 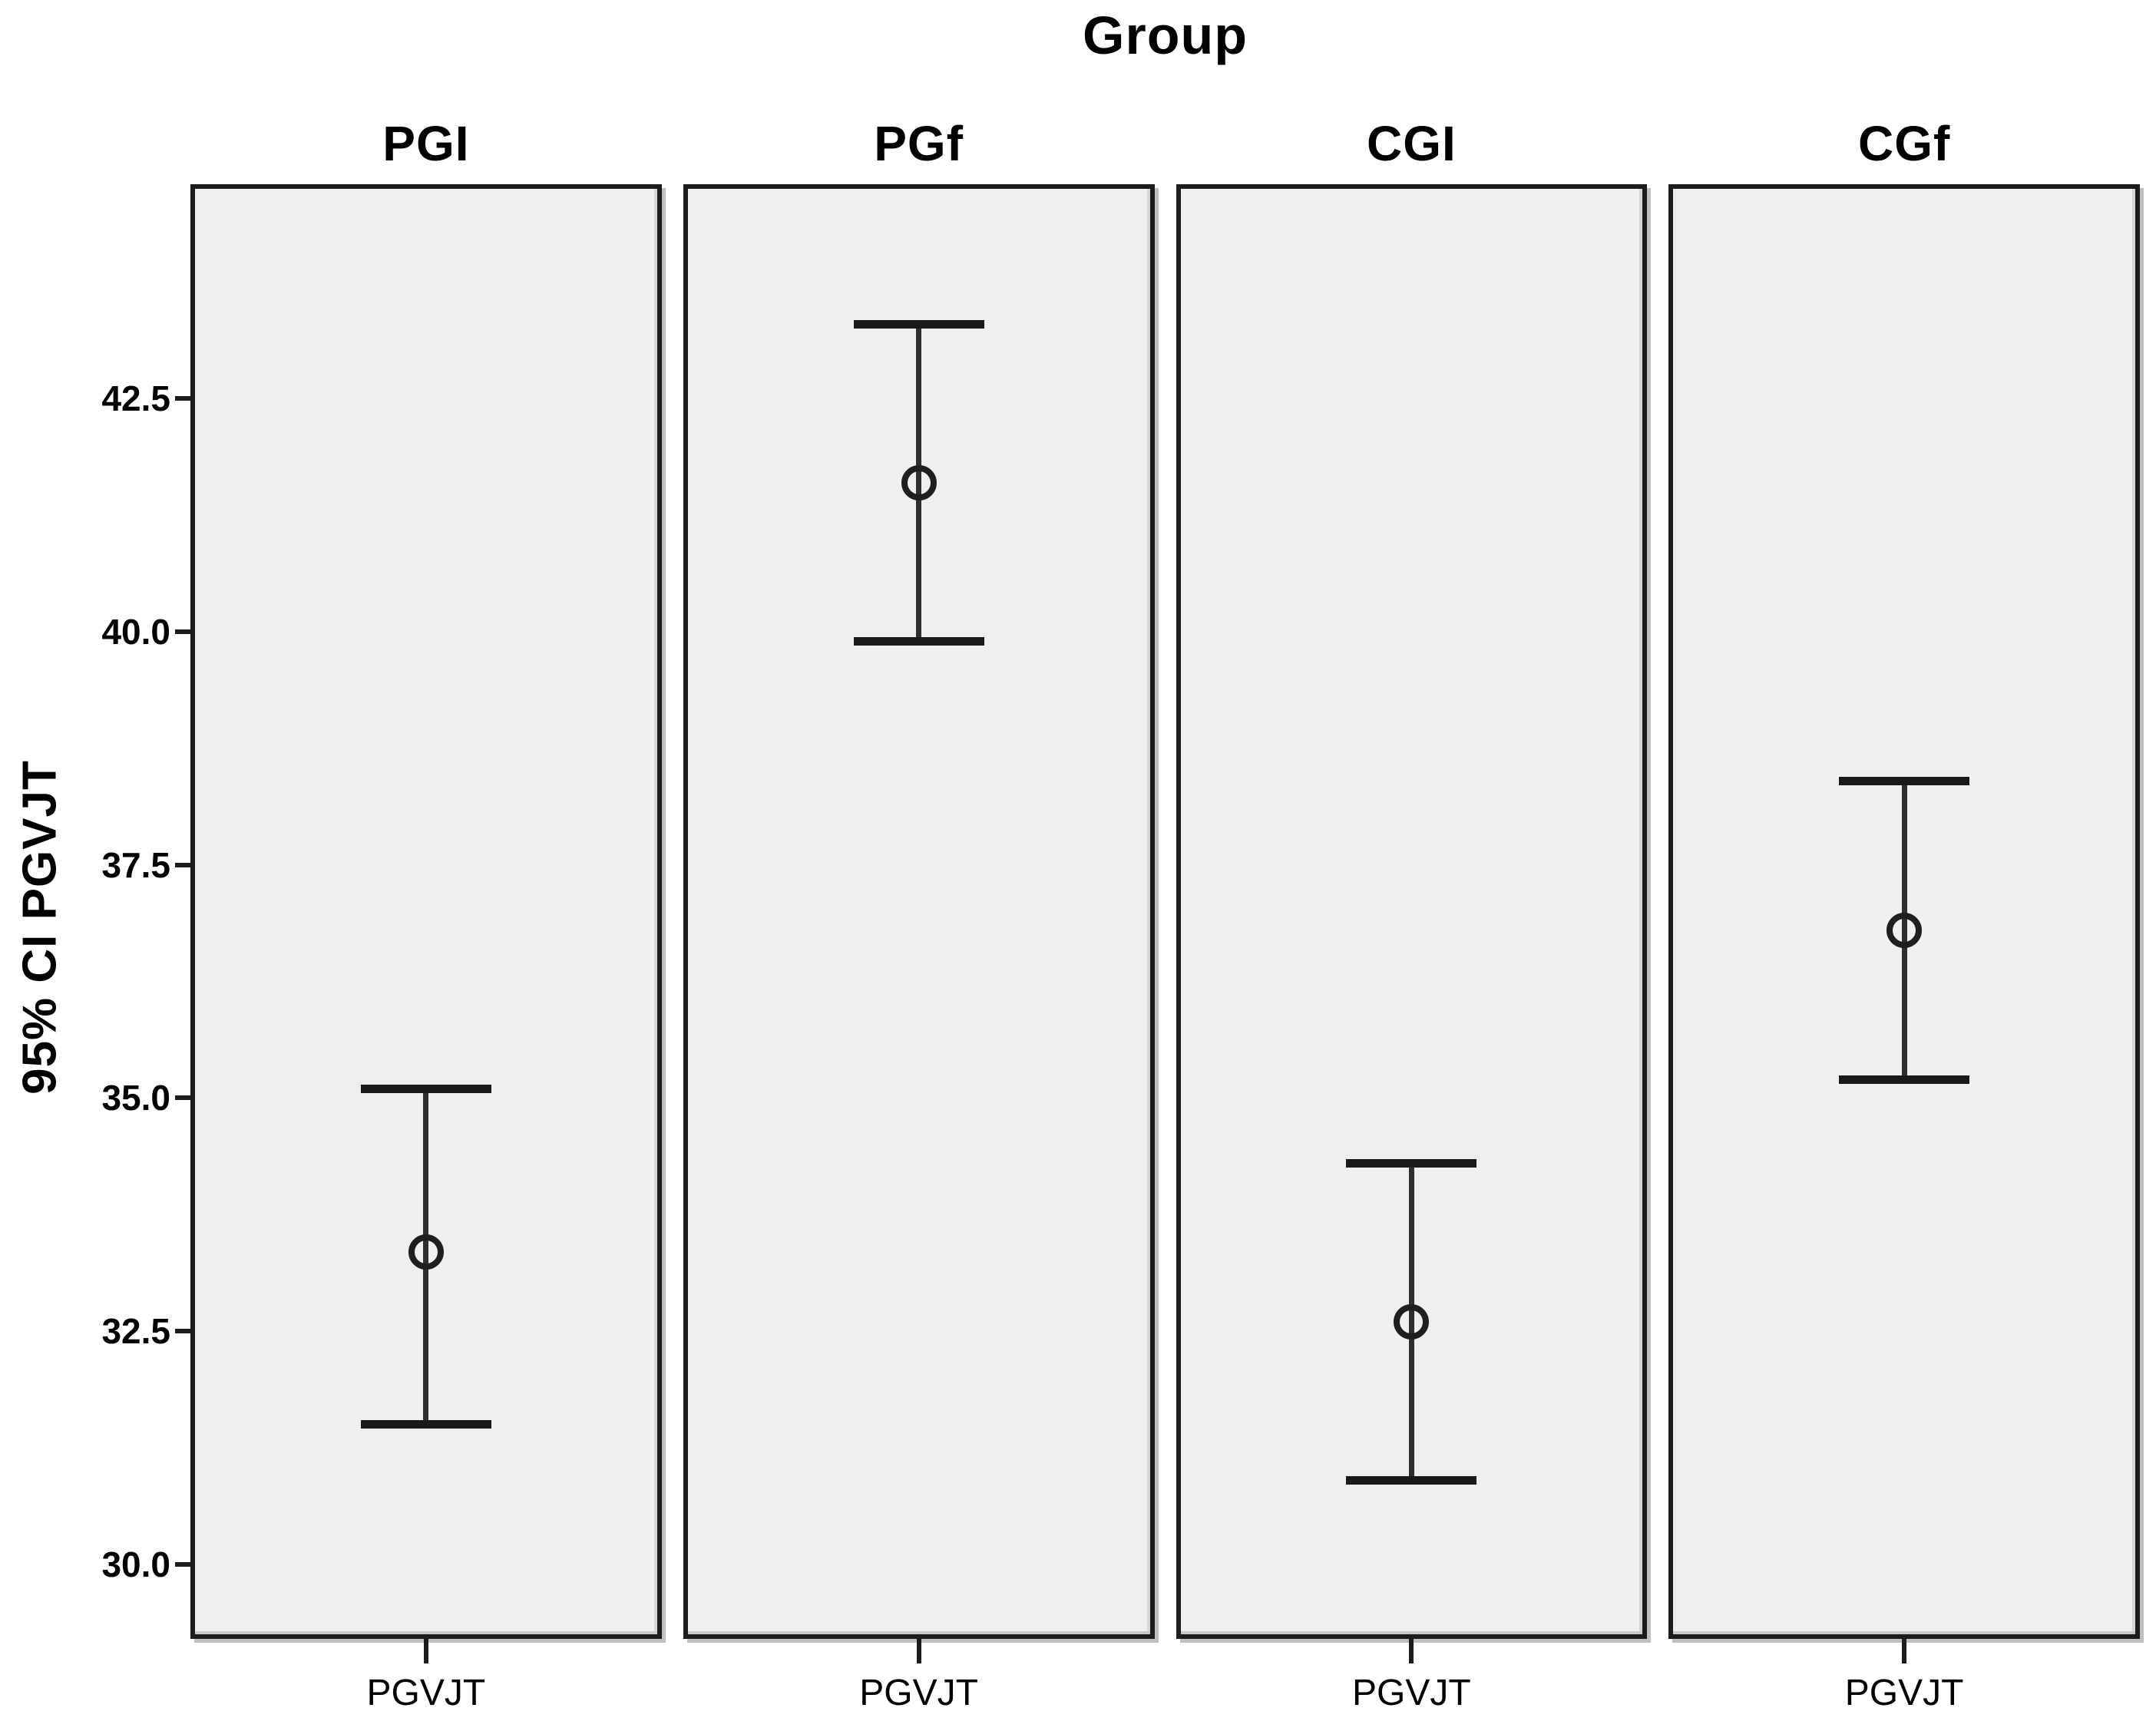 What do you see at coordinates (1412, 143) in the screenshot?
I see `panel-header: CGI` at bounding box center [1412, 143].